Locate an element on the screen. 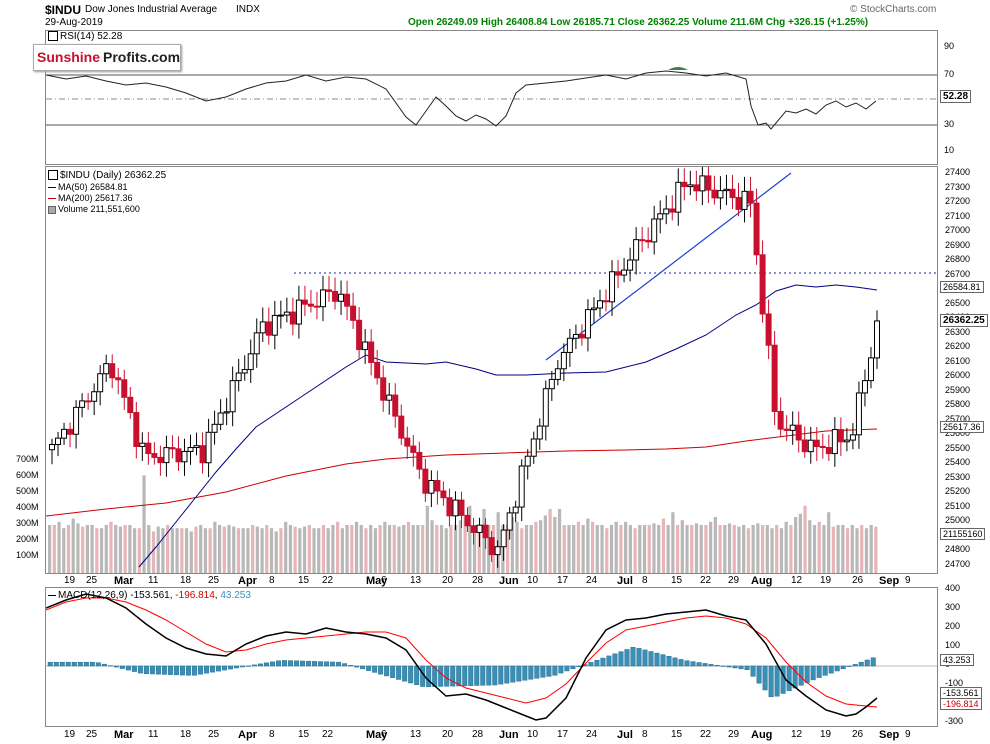  volume-tick: 200M is located at coordinates (27, 539).